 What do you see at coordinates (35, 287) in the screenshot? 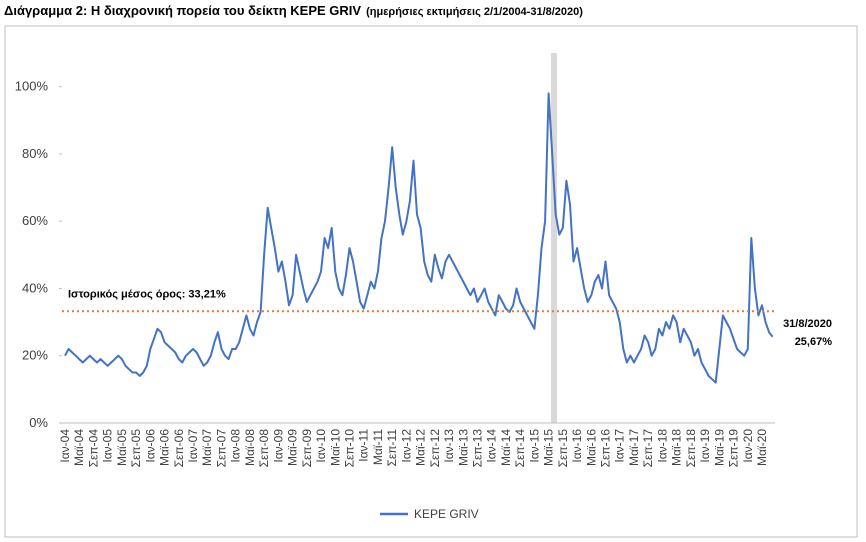
I see `y-tick-label: 40%` at bounding box center [35, 287].